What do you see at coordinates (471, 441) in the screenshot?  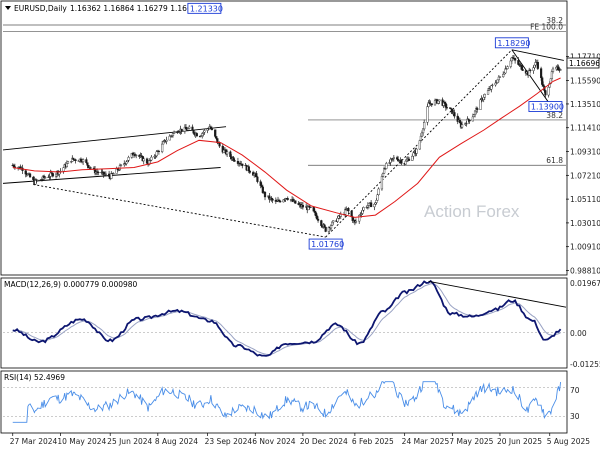 I see `date-tick-label: 7 May 2025` at bounding box center [471, 441].